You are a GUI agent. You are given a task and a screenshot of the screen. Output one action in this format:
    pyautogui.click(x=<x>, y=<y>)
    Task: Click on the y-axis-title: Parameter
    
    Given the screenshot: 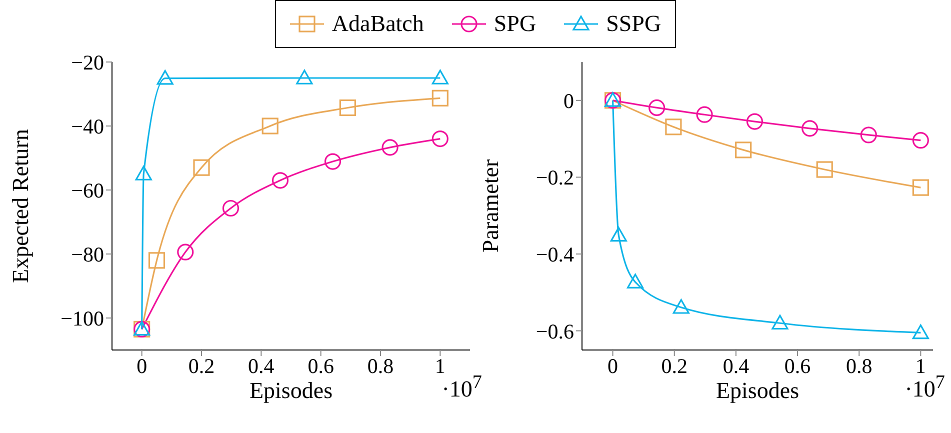 What is the action you would take?
    pyautogui.click(x=491, y=206)
    